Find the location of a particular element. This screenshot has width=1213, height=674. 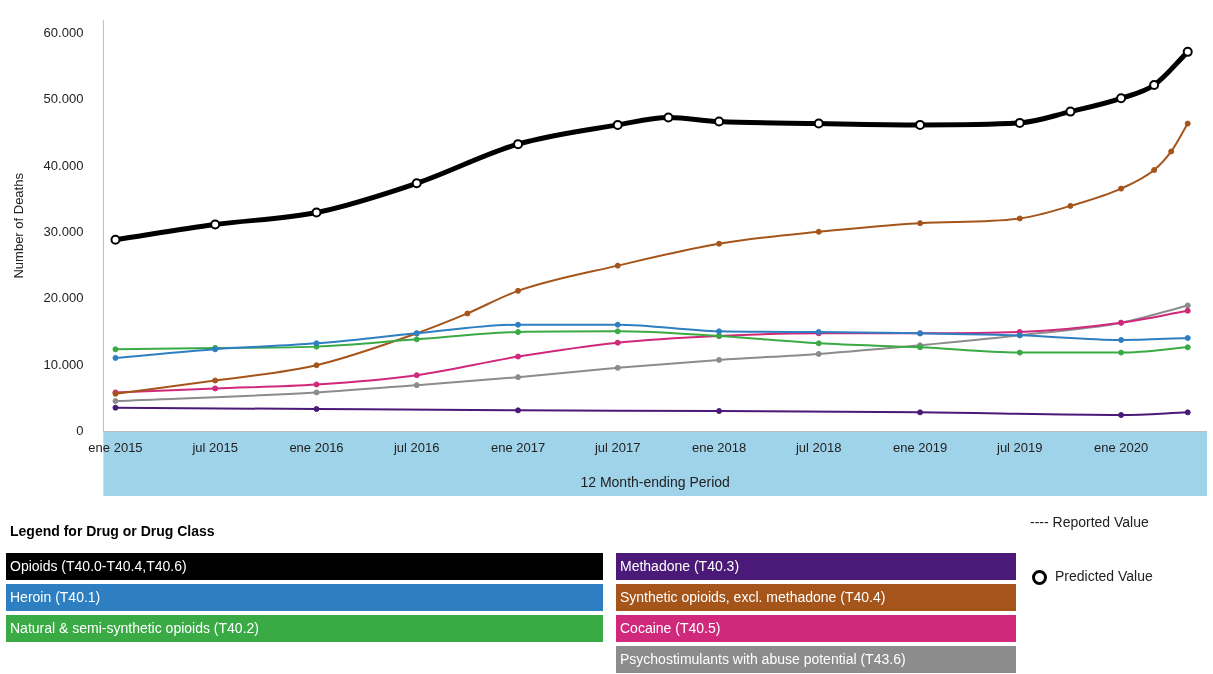

y-tick-label: 60.000 is located at coordinates (63, 32).